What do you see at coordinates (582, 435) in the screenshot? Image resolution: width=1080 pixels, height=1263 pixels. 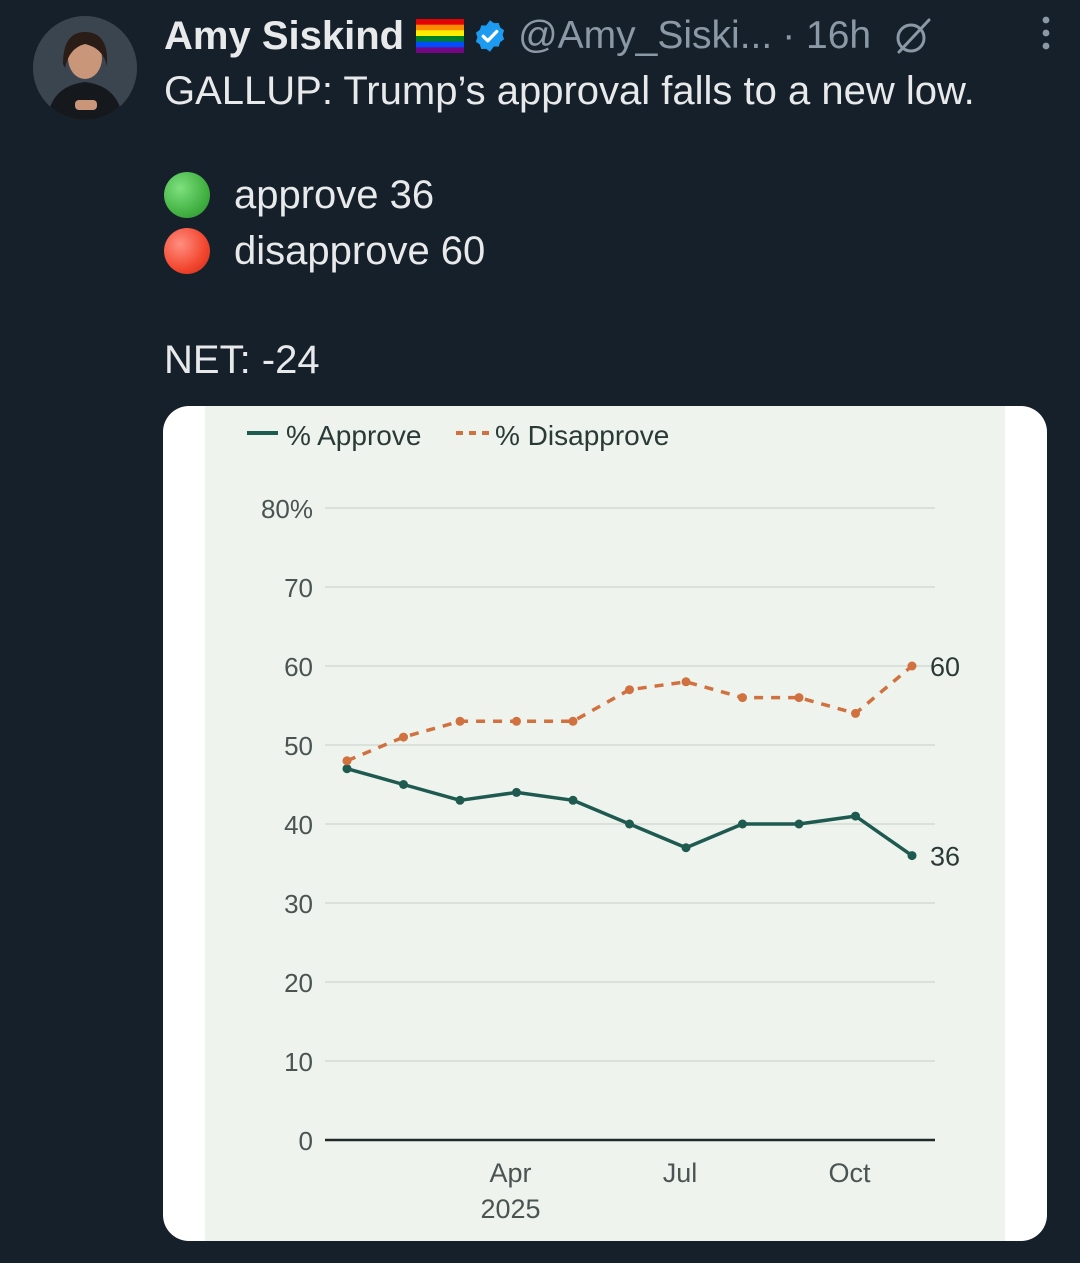 I see `legend-disapprove-label: % Disapprove` at bounding box center [582, 435].